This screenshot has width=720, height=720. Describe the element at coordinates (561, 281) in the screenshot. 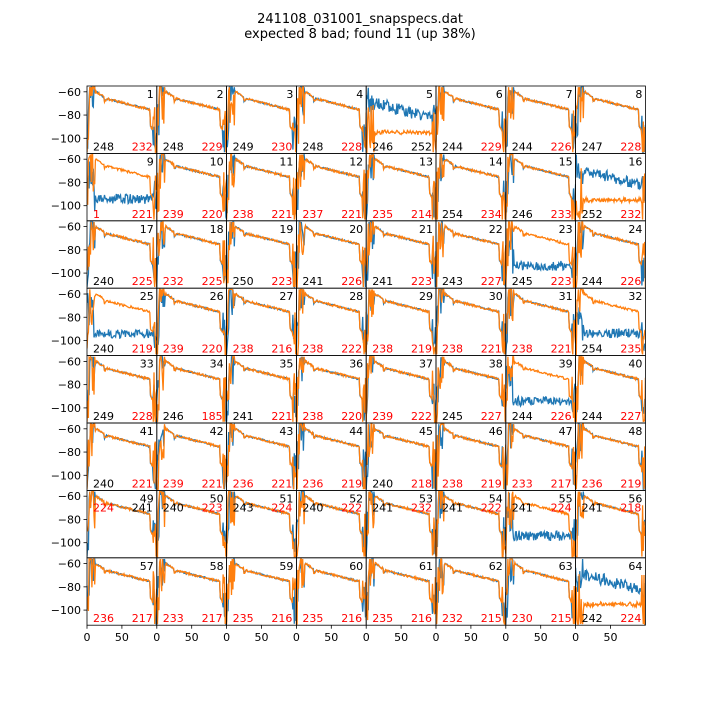

I see `panel-count-b: 223` at that location.